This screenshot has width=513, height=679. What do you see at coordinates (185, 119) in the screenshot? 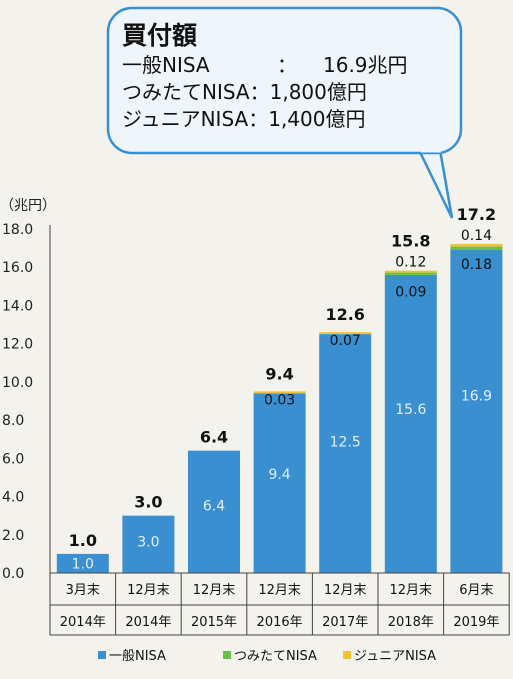
I see `callout-label: ジュニアNISA` at bounding box center [185, 119].